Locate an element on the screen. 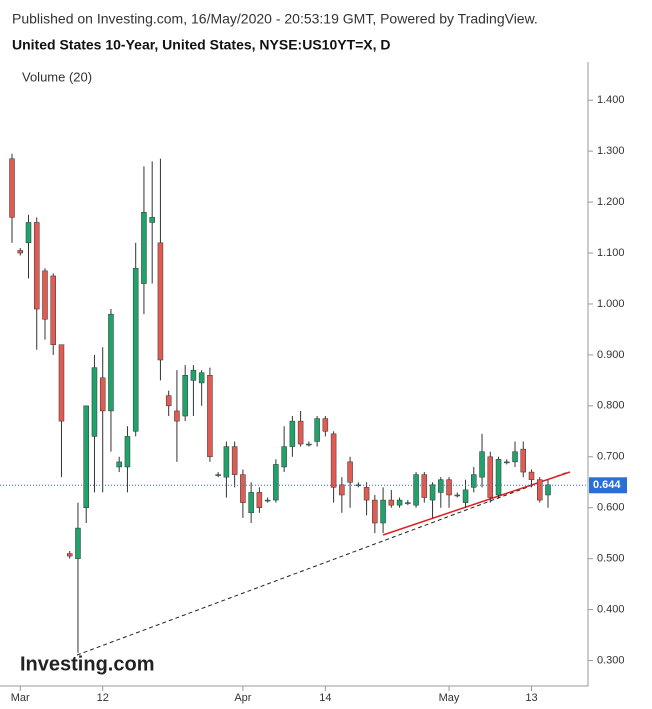 This screenshot has height=709, width=652. y-tick-label: 0.600 is located at coordinates (611, 508).